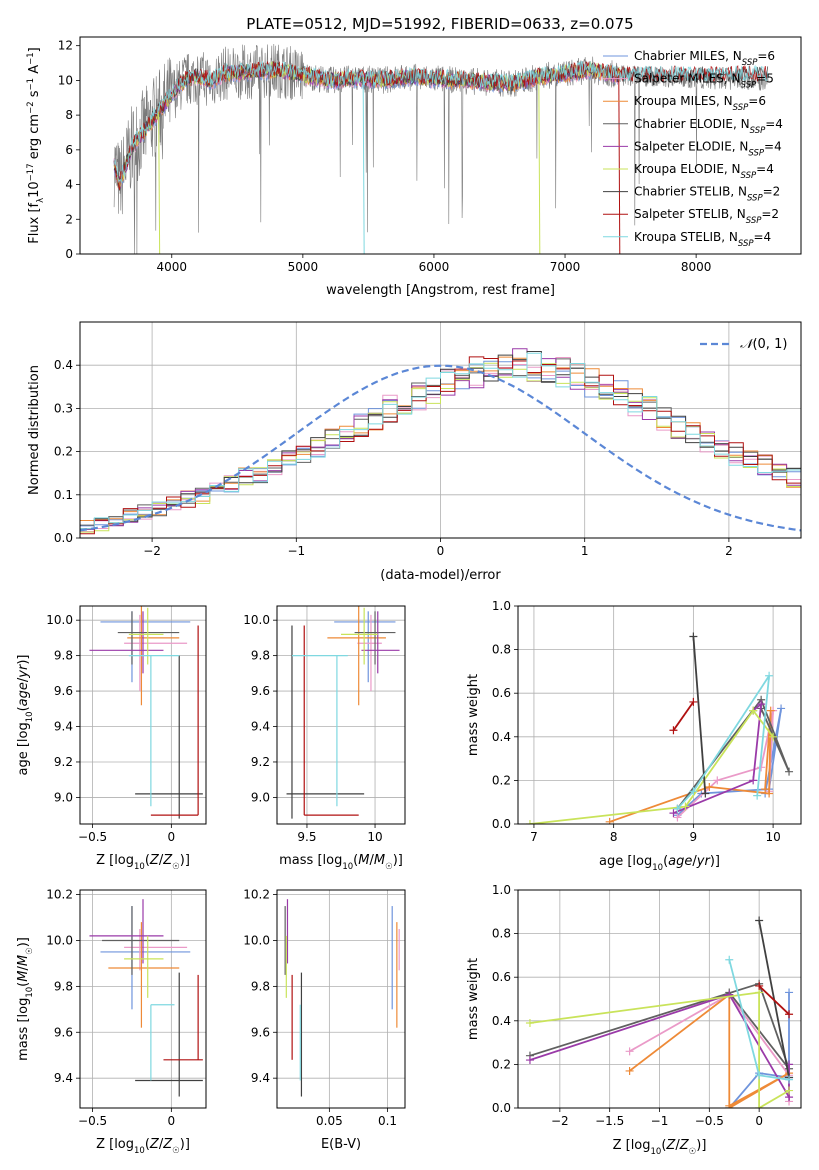 The height and width of the screenshot is (1170, 819). Describe the element at coordinates (63, 408) in the screenshot. I see `y-tick-label: 0.3` at that location.